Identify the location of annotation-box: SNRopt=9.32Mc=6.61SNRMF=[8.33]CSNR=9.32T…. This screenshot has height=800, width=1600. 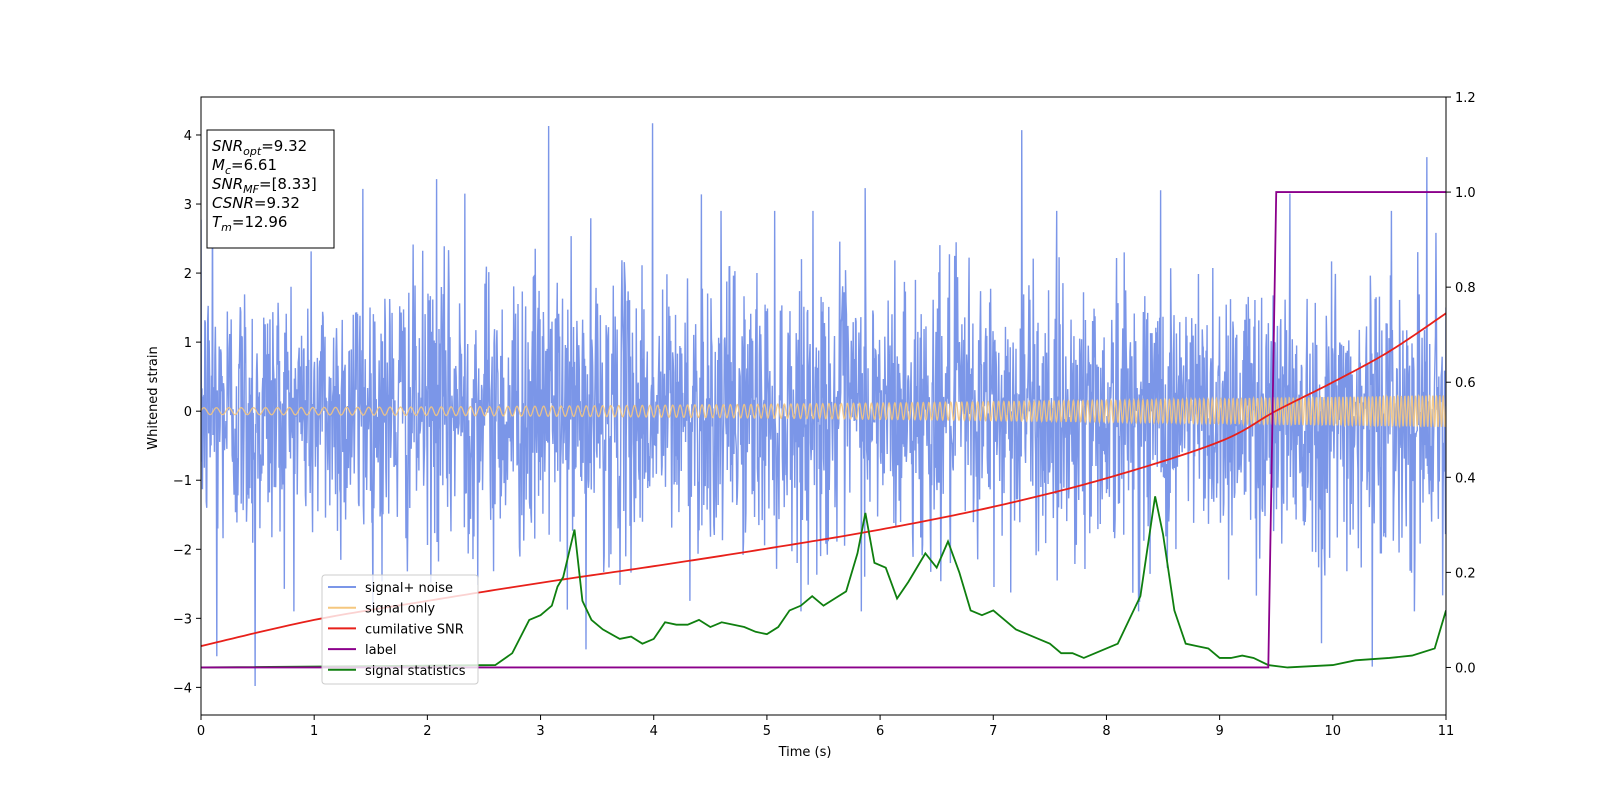
(270, 189).